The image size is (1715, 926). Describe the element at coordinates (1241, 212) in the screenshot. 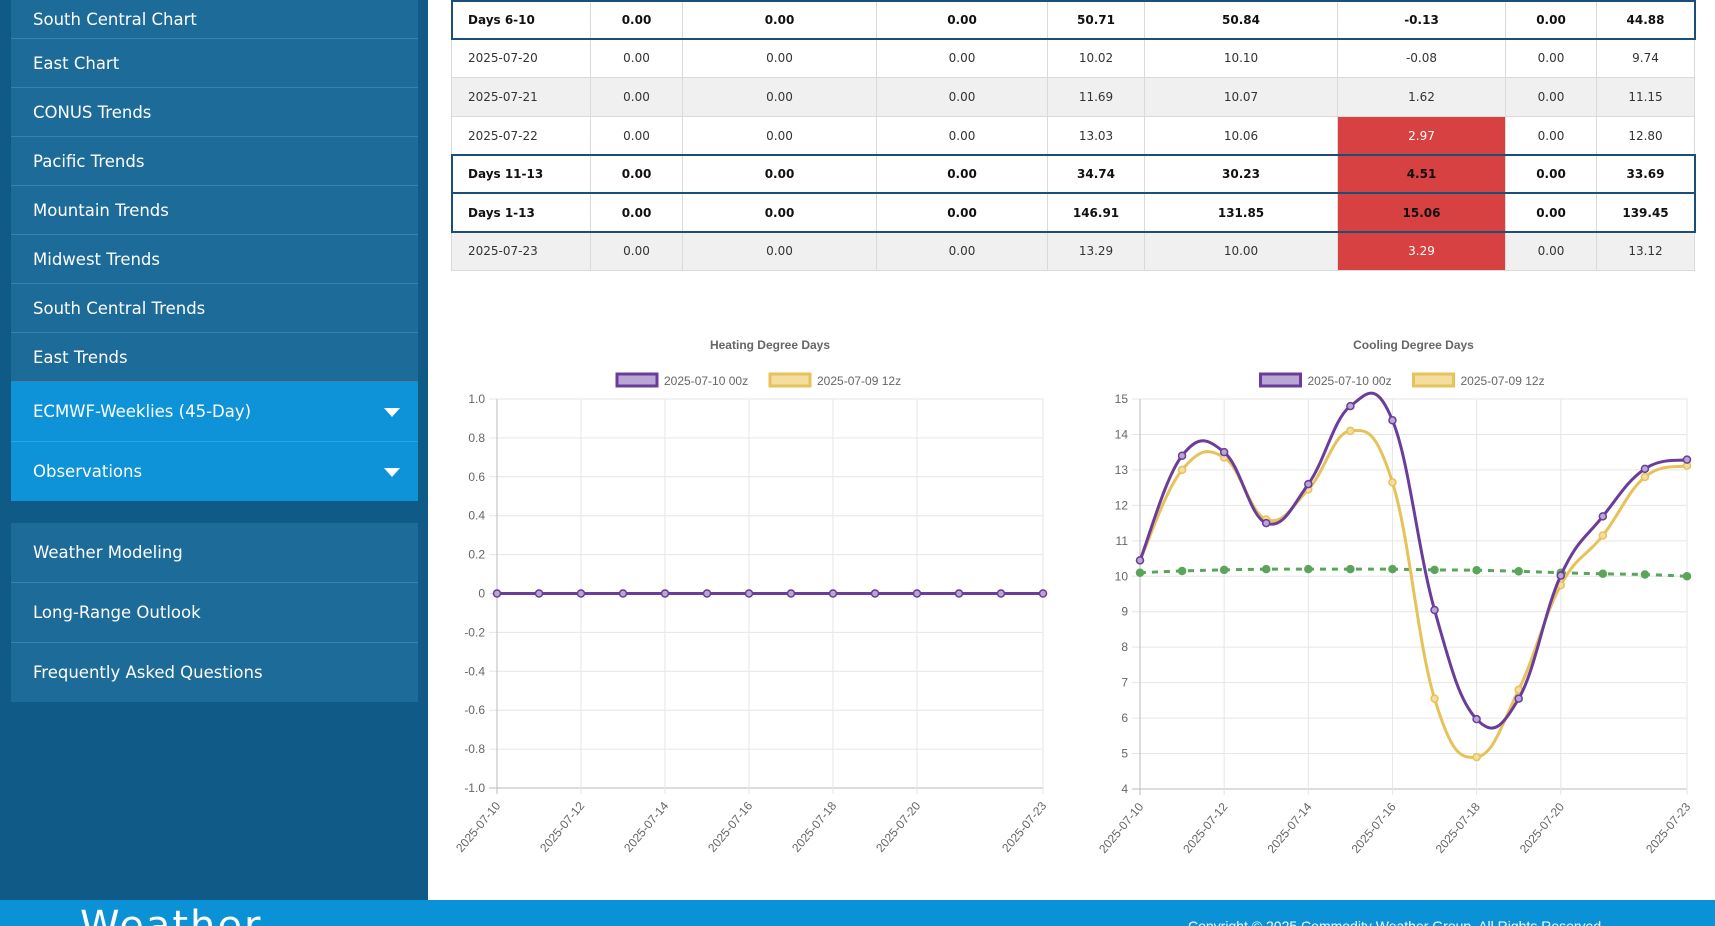

I see `table-cell: 131.85` at that location.